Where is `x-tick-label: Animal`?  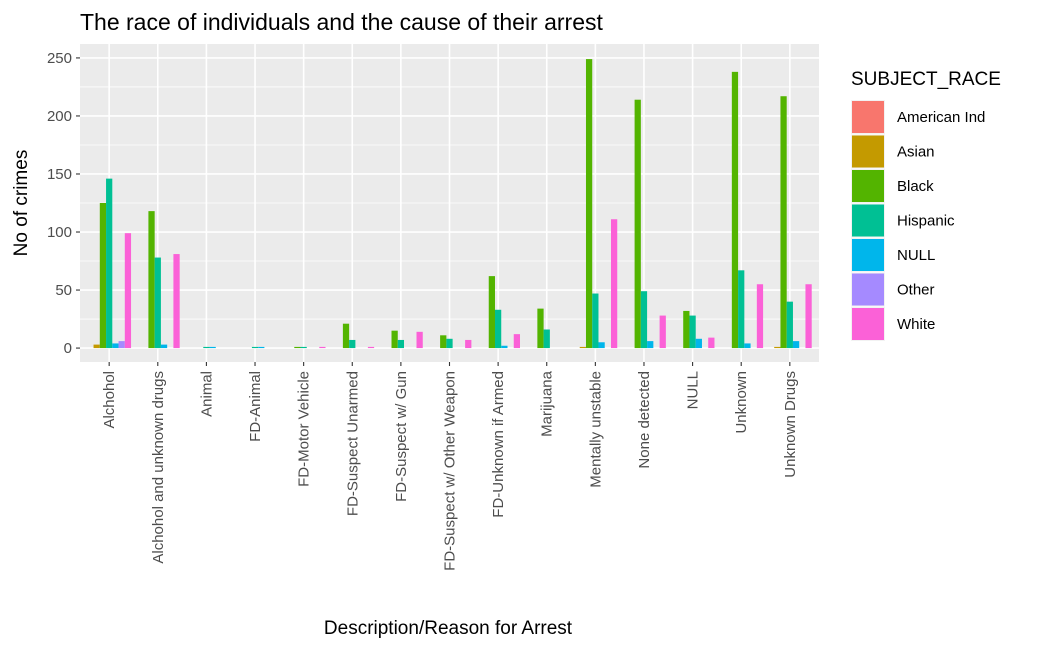 x-tick-label: Animal is located at coordinates (206, 394).